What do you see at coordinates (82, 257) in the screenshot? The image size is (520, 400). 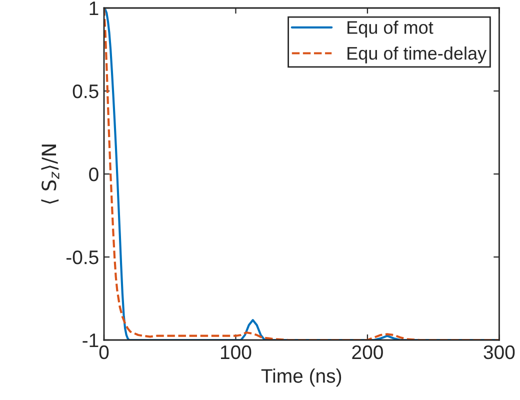 I see `y-tick-label: -0.5` at bounding box center [82, 257].